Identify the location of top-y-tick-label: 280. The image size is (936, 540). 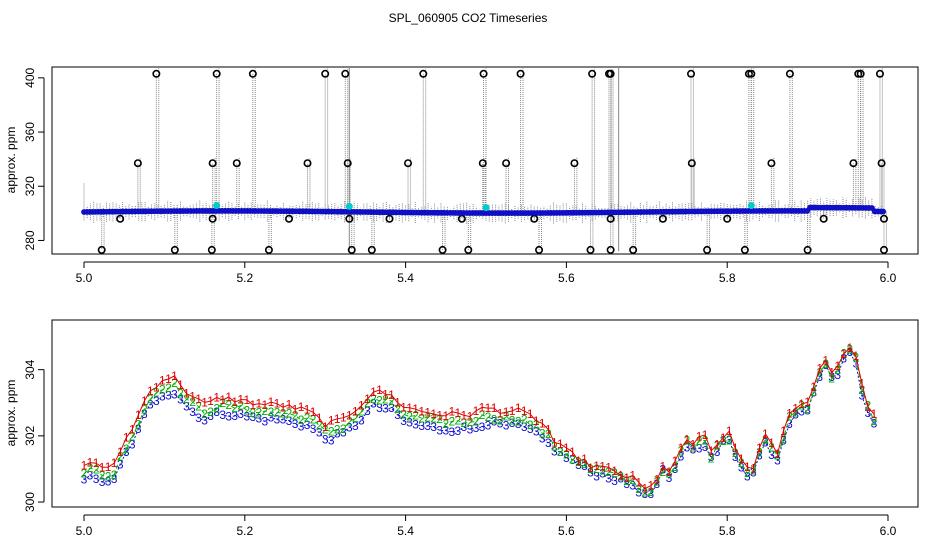
(30, 240).